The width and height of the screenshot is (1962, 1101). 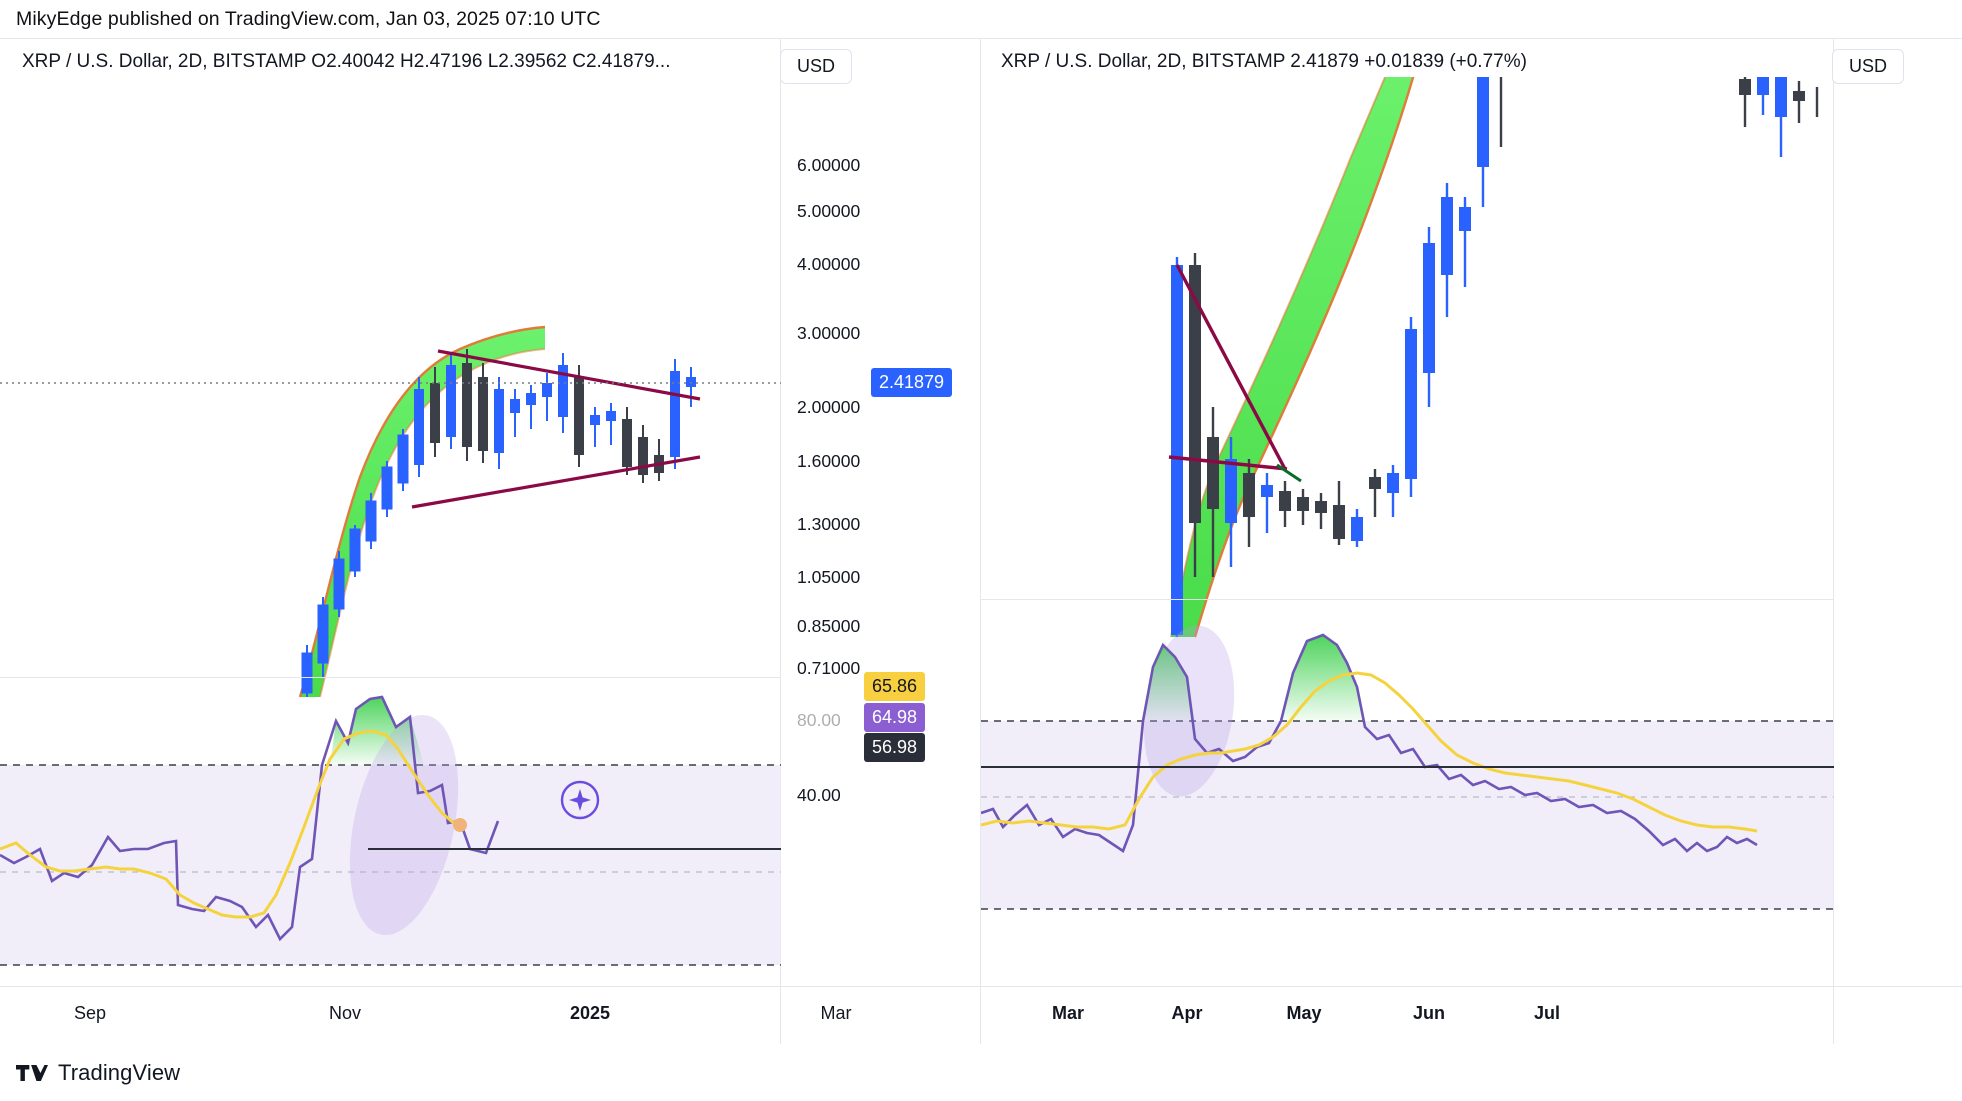 I want to click on price-tick: 5.00000, so click(x=829, y=211).